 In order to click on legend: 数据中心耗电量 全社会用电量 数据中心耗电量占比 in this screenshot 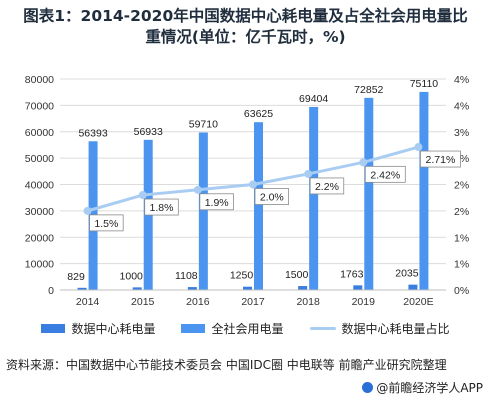, I will do `click(245, 328)`.